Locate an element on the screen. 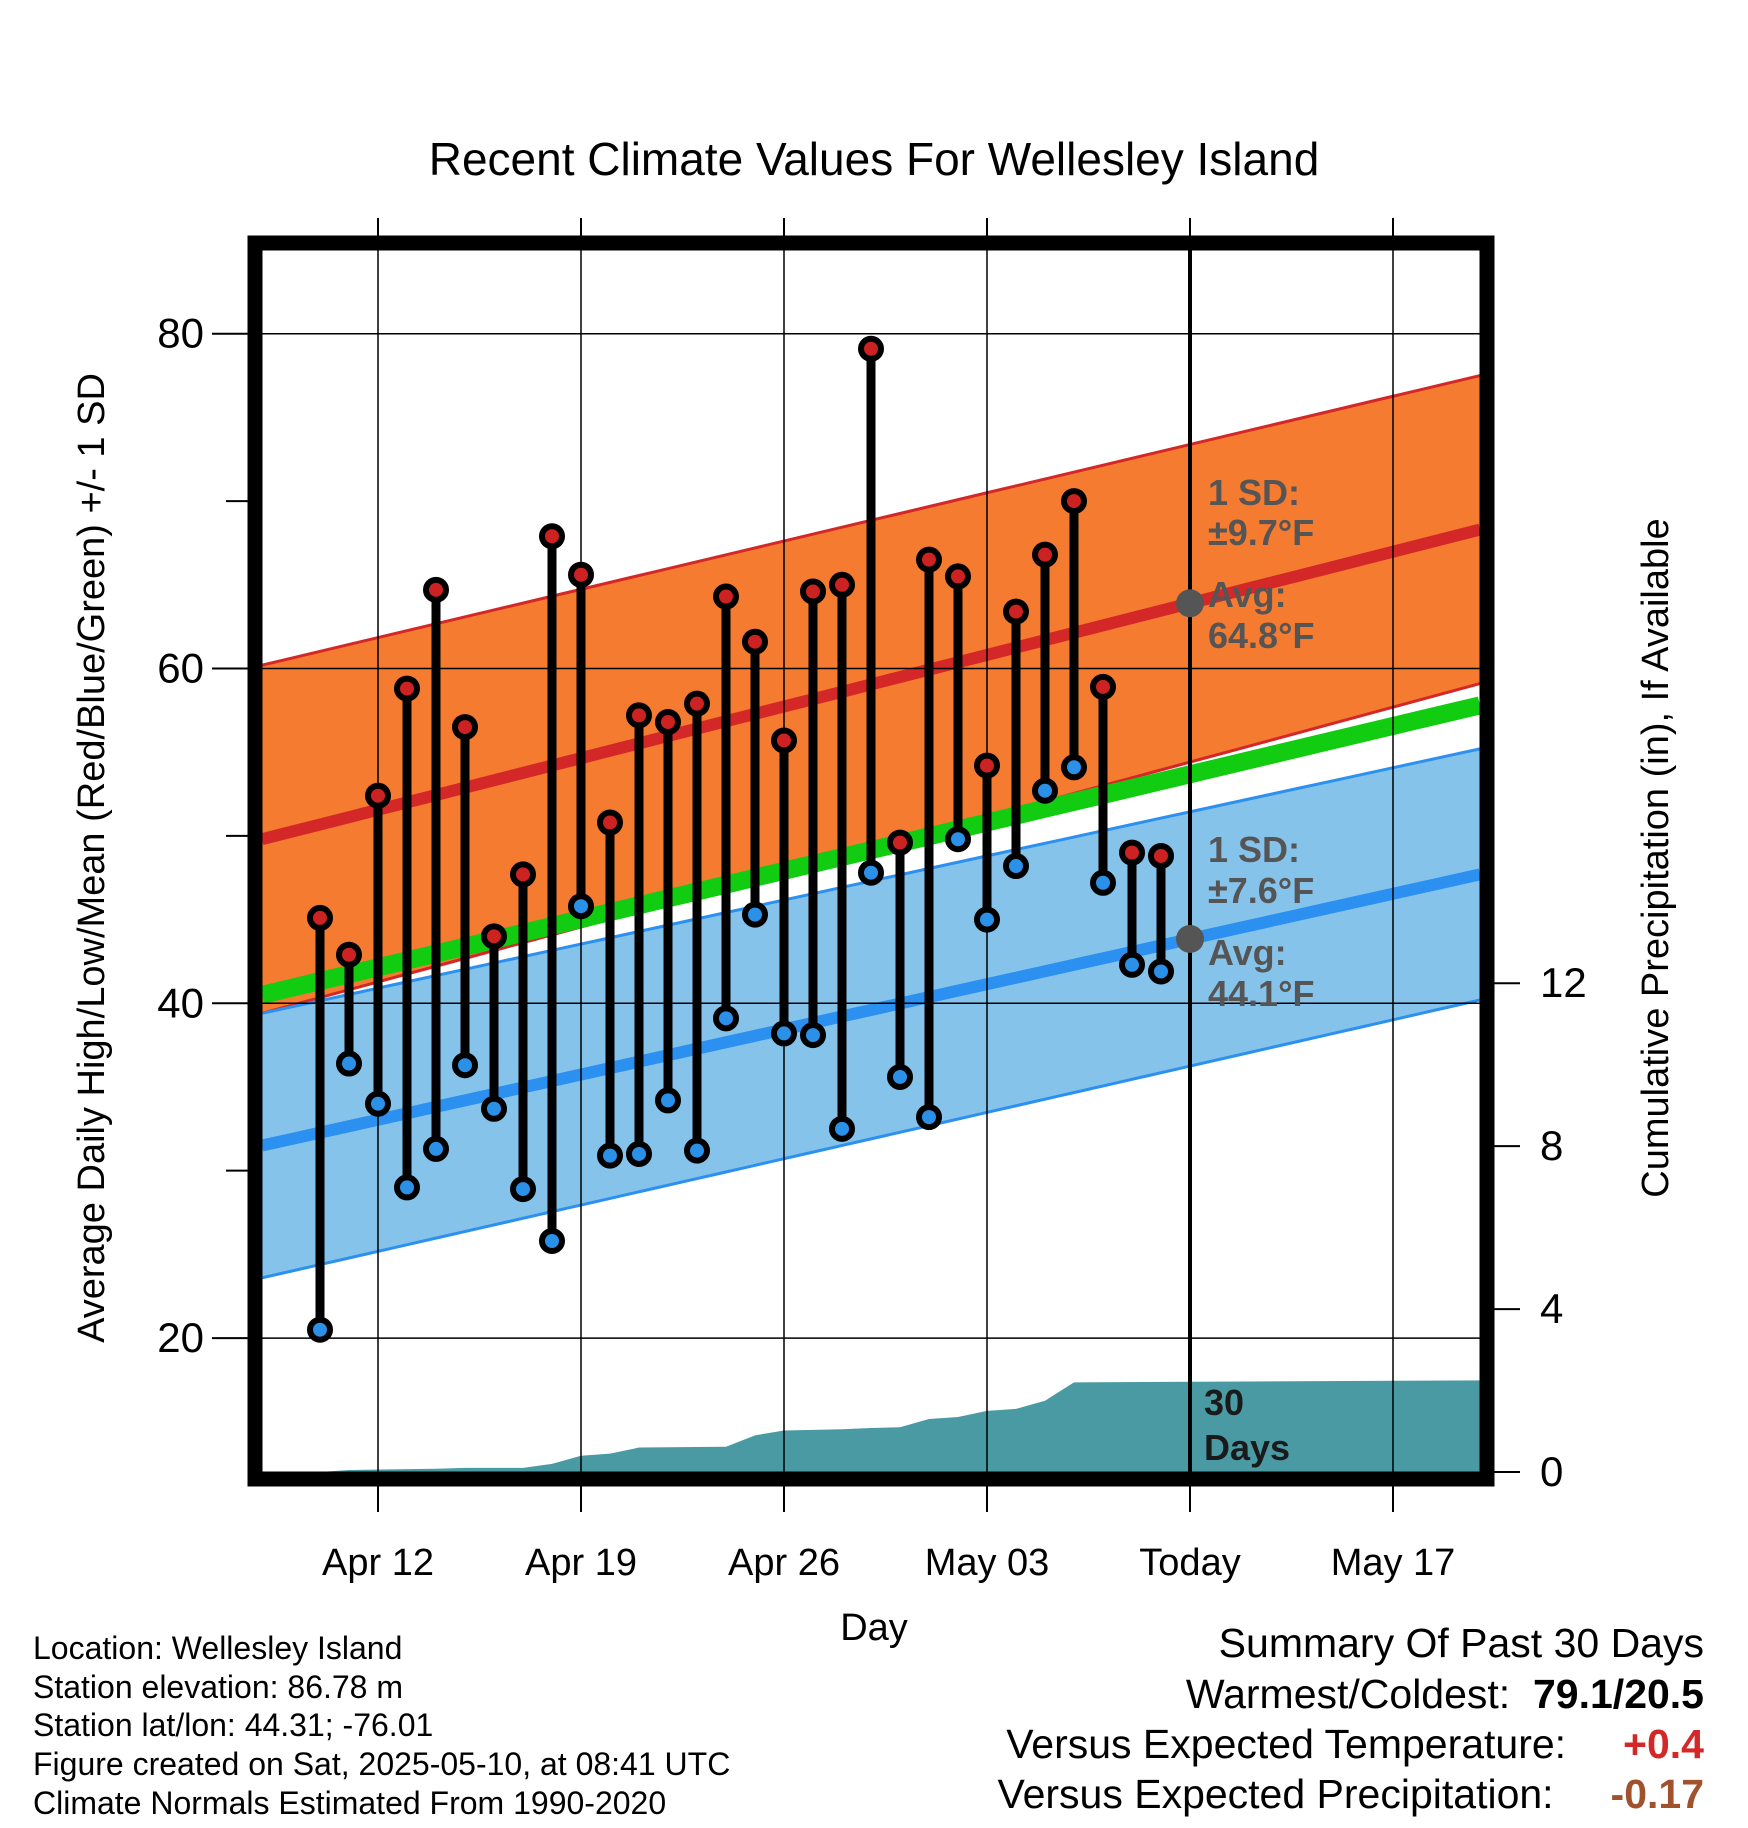  y2-tick-label: 12 is located at coordinates (1563, 982).